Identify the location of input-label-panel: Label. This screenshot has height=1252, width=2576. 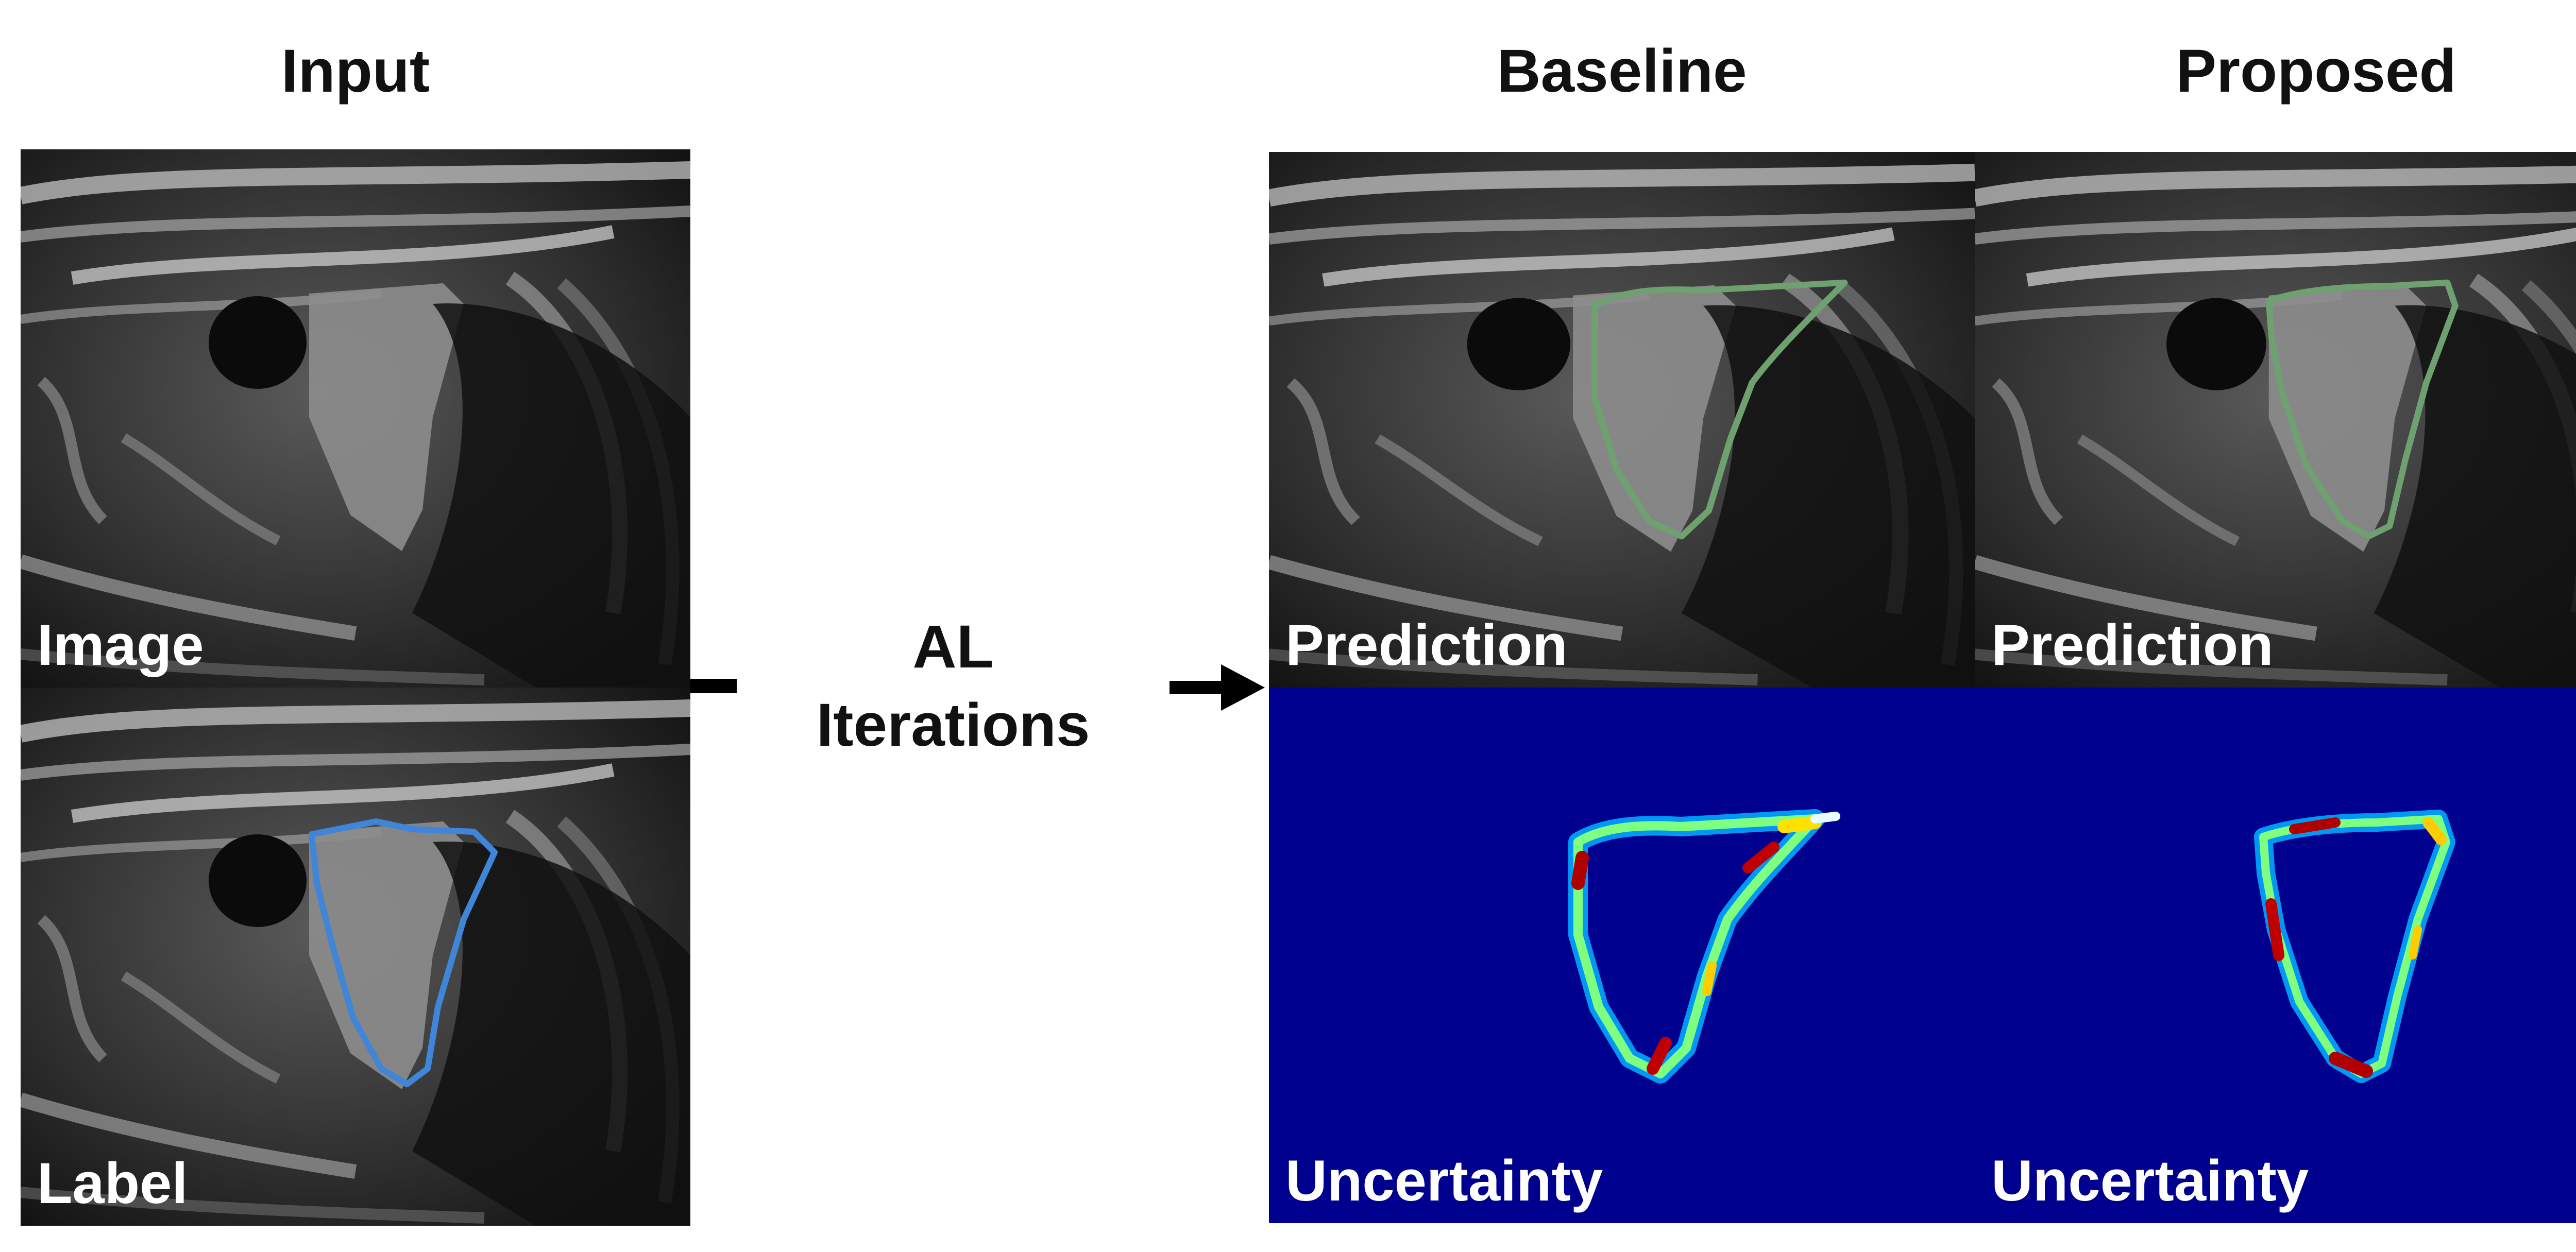
(355, 957).